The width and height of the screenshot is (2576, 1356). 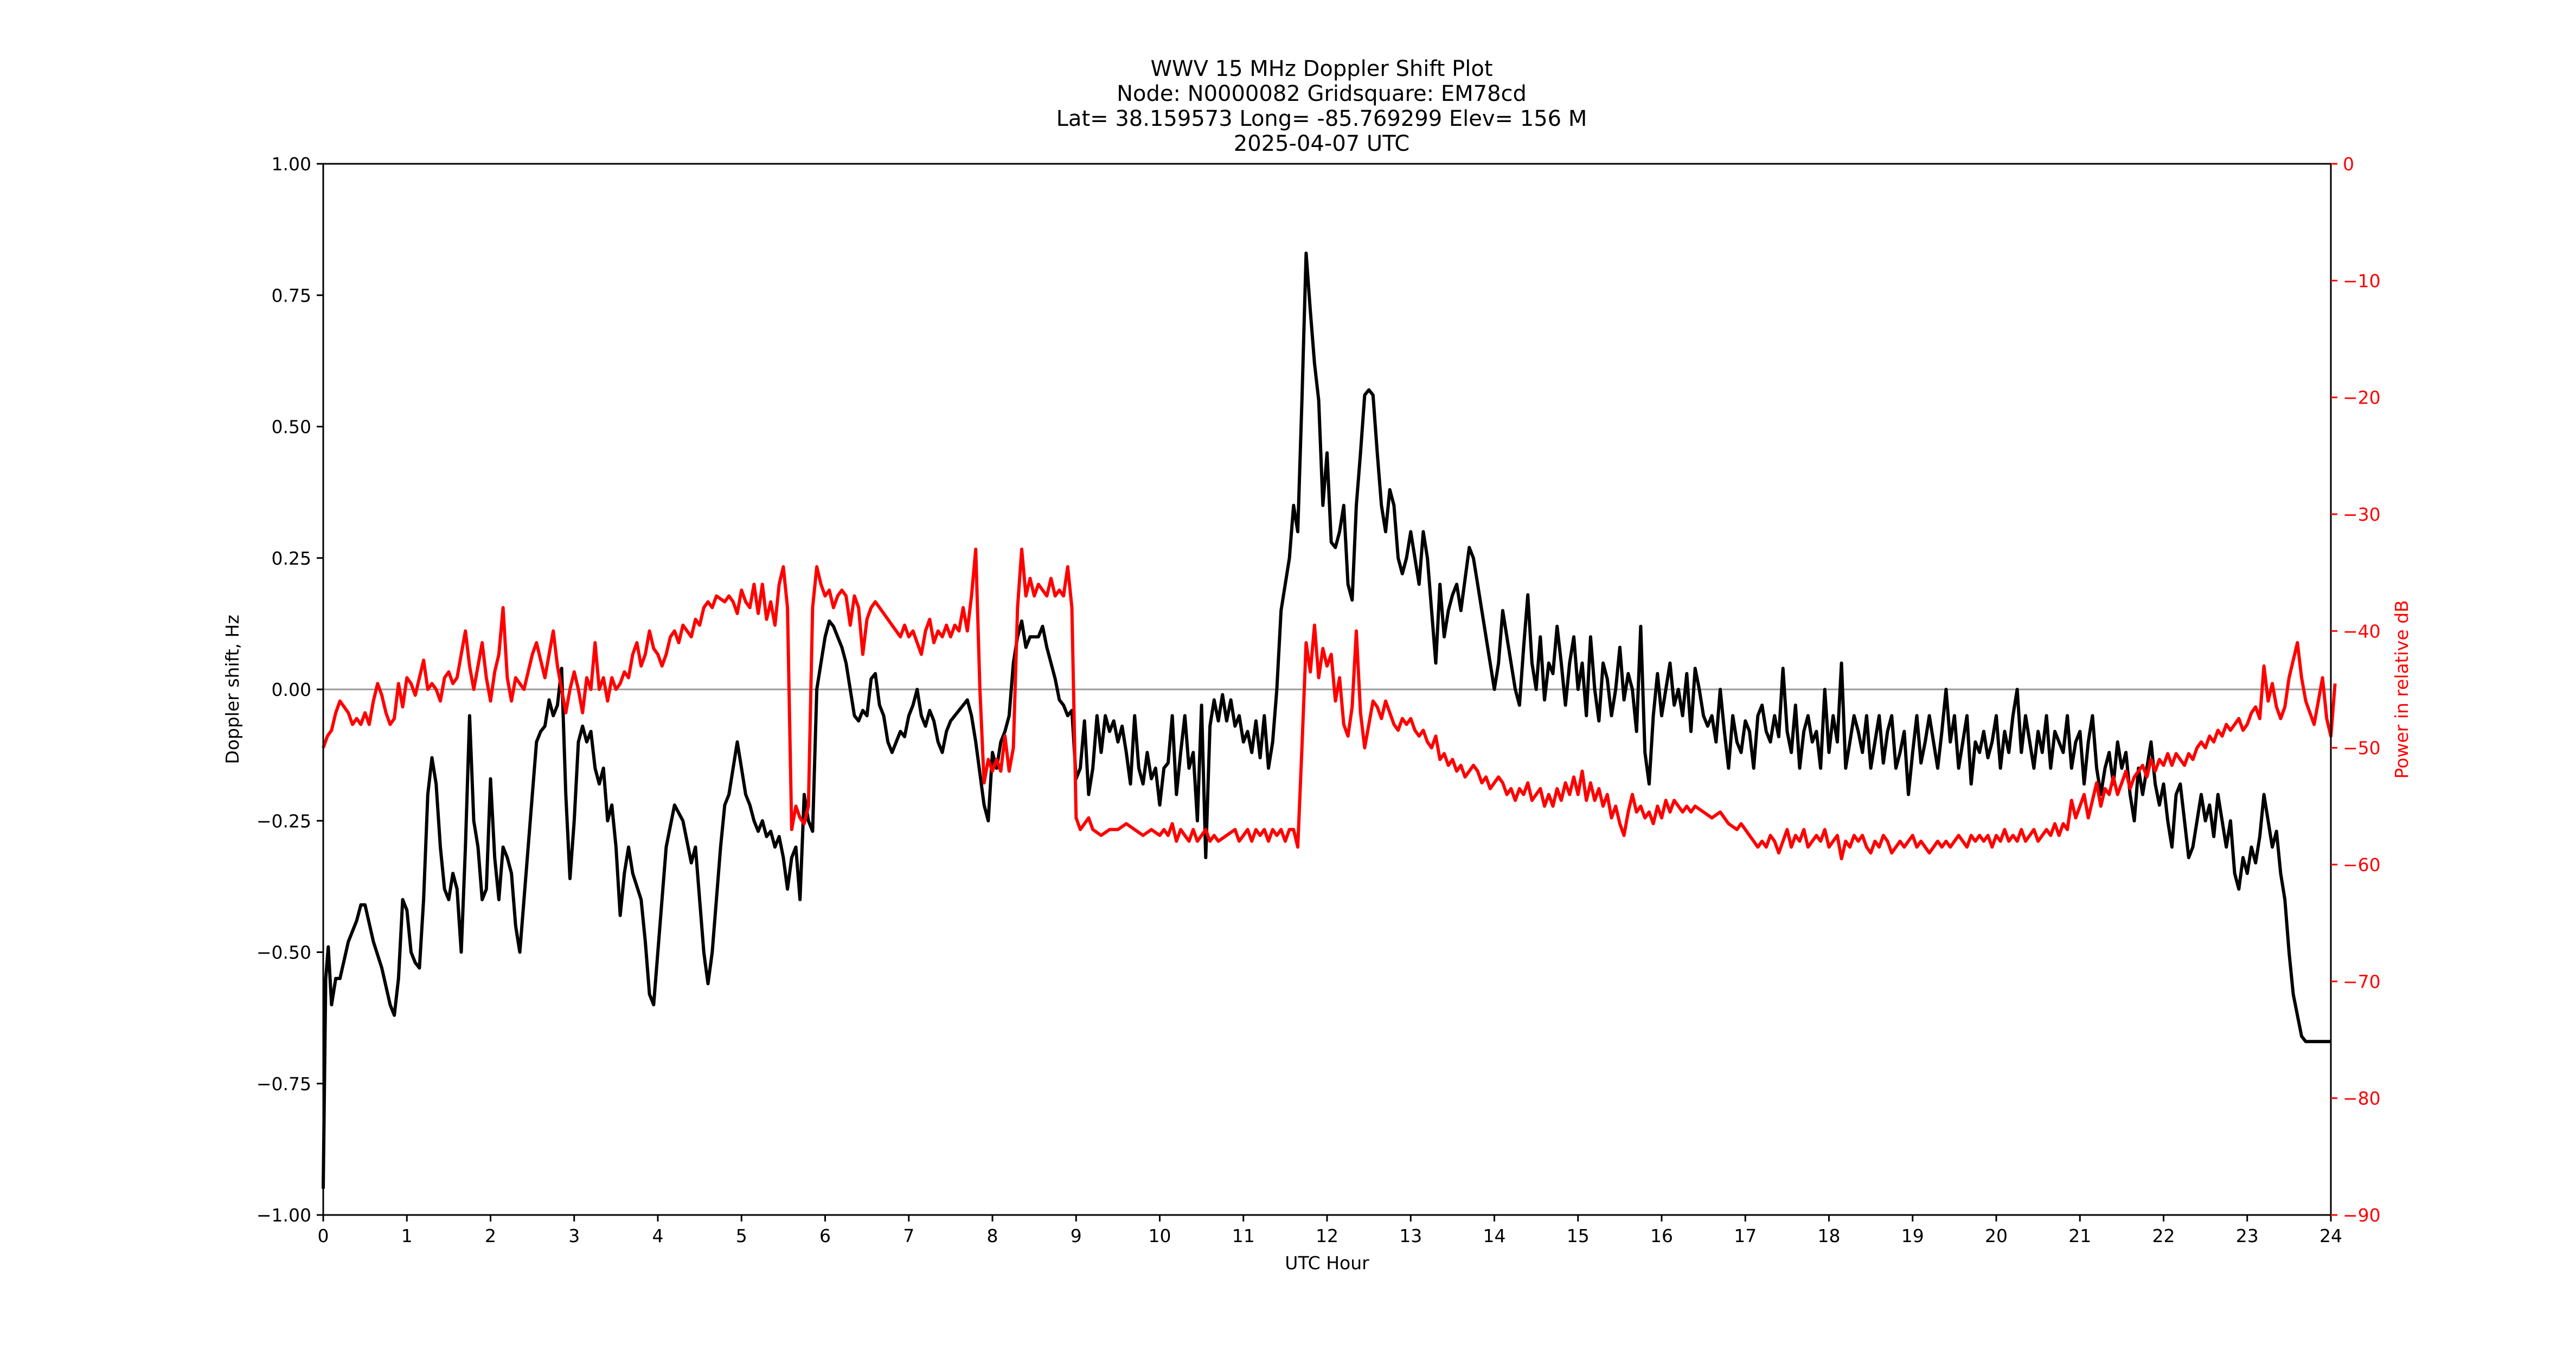 I want to click on x-axis-label: UTC Hour, so click(x=1327, y=1263).